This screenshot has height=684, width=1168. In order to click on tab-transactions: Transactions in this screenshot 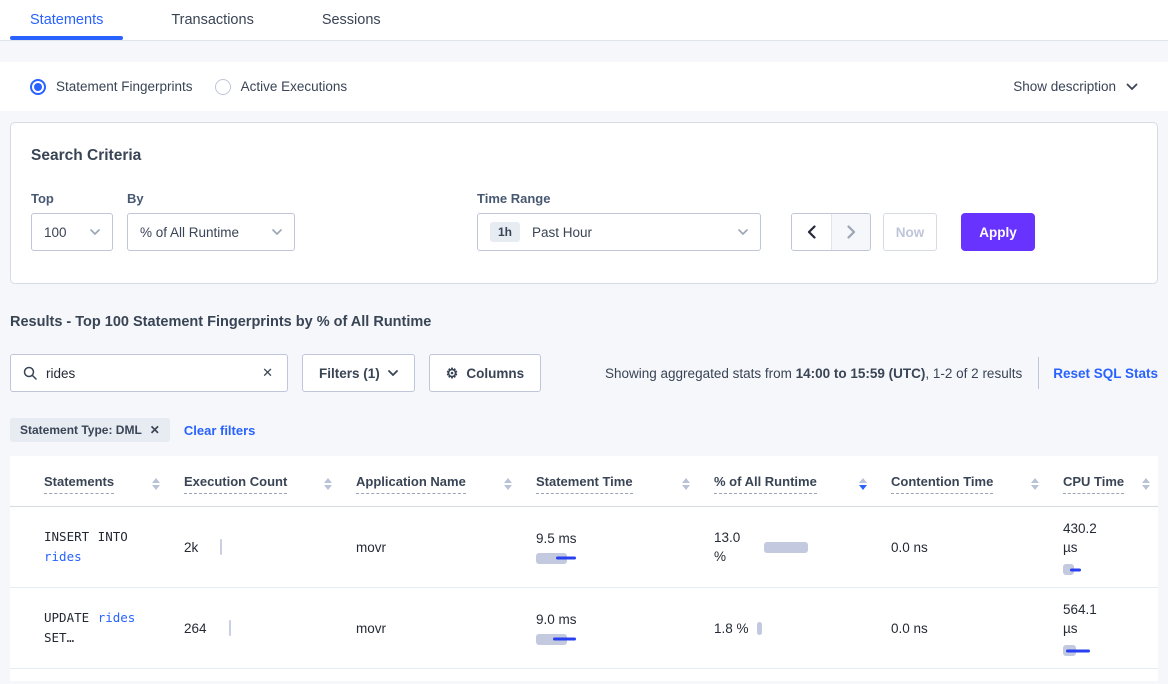, I will do `click(212, 20)`.